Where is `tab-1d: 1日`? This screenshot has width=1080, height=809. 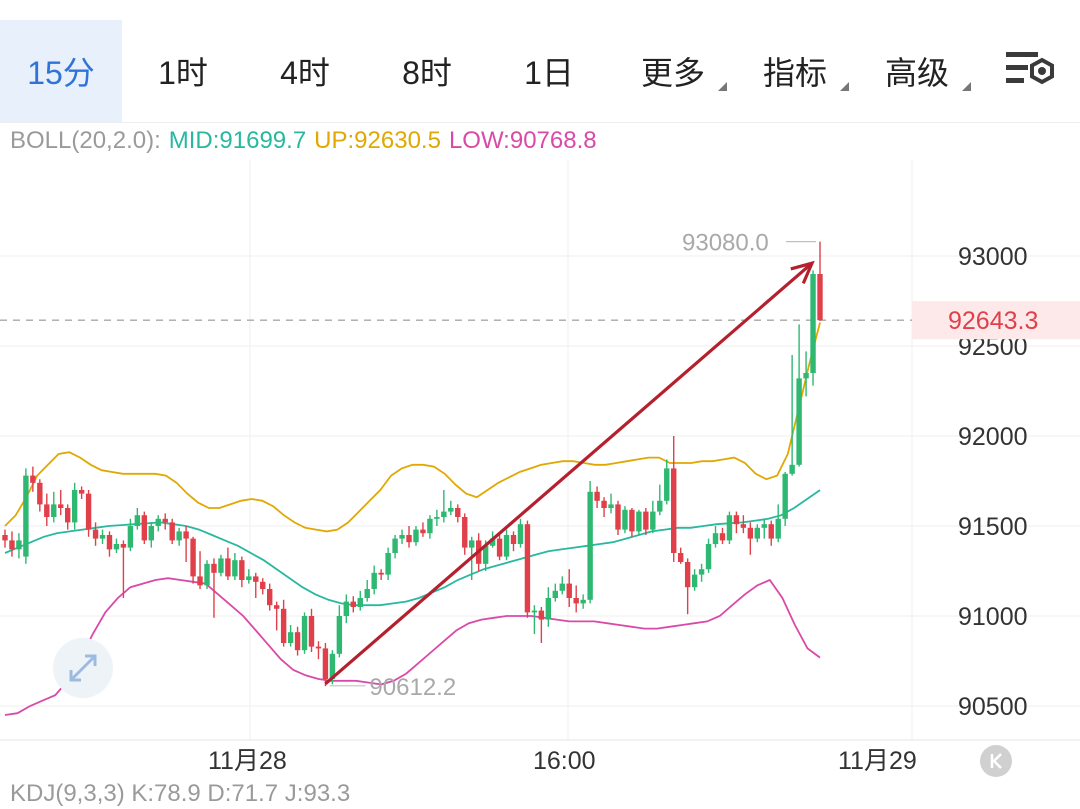
tab-1d: 1日 is located at coordinates (549, 71).